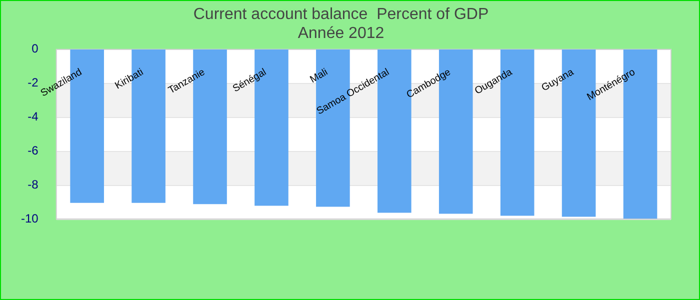 The image size is (700, 300). I want to click on chart-subtitle: Année 2012, so click(341, 33).